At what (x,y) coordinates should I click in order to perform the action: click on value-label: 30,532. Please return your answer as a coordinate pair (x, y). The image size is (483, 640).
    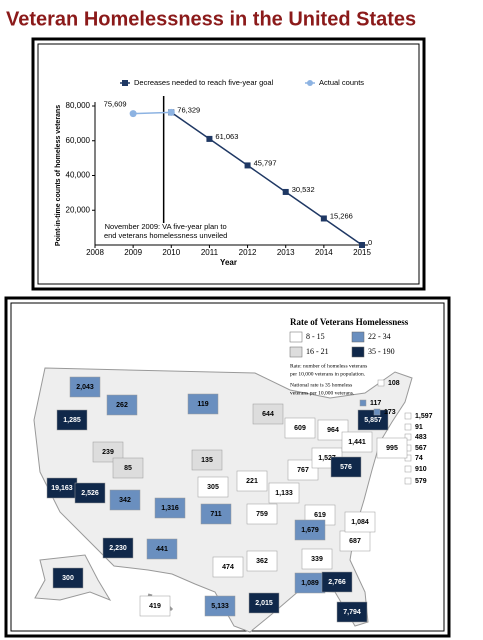
    Looking at the image, I should click on (303, 189).